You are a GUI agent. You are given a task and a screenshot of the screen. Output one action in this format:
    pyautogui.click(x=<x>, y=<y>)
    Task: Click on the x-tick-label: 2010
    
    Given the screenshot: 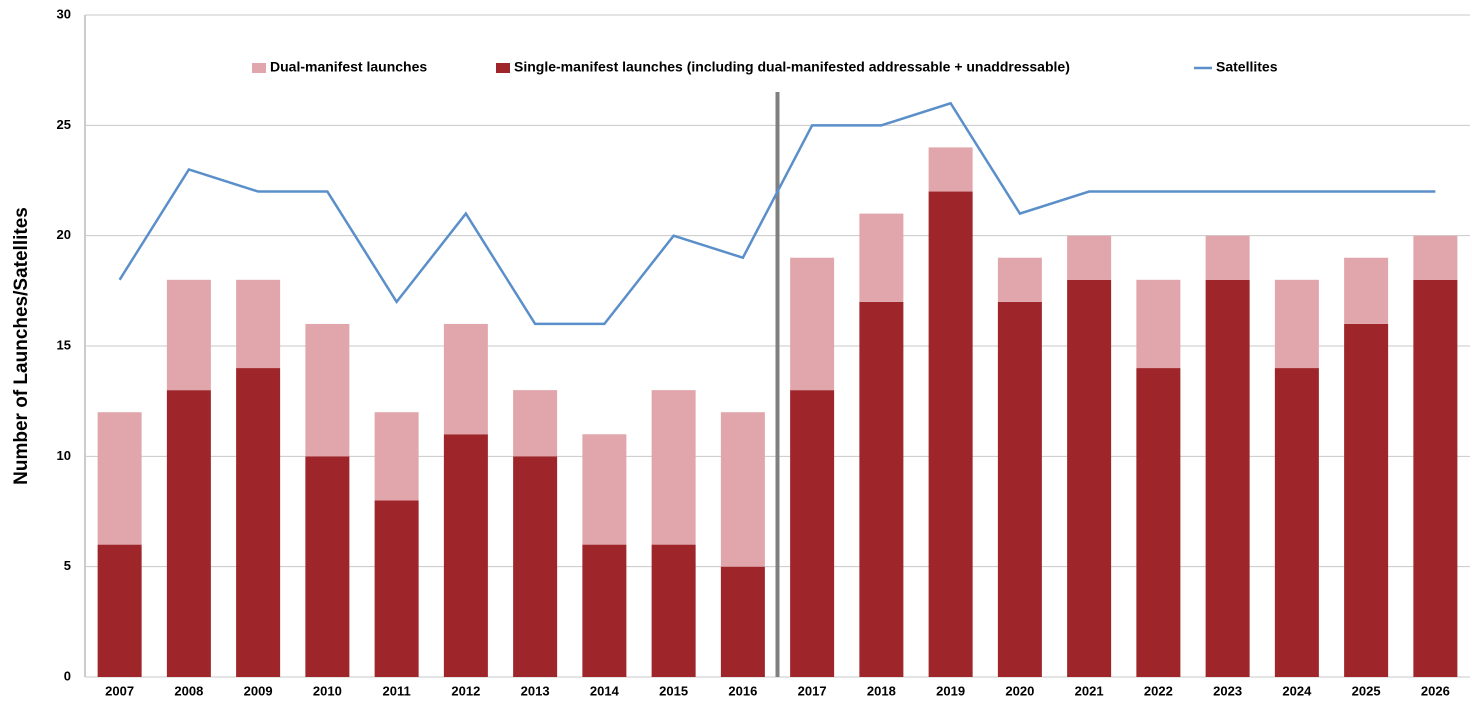 What is the action you would take?
    pyautogui.click(x=327, y=690)
    